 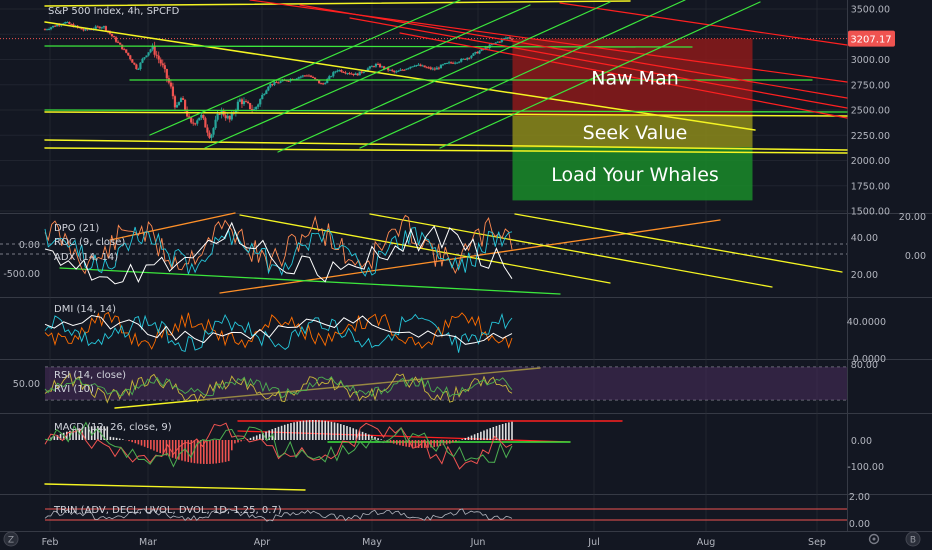 I want to click on macd-signal, so click(x=278, y=446).